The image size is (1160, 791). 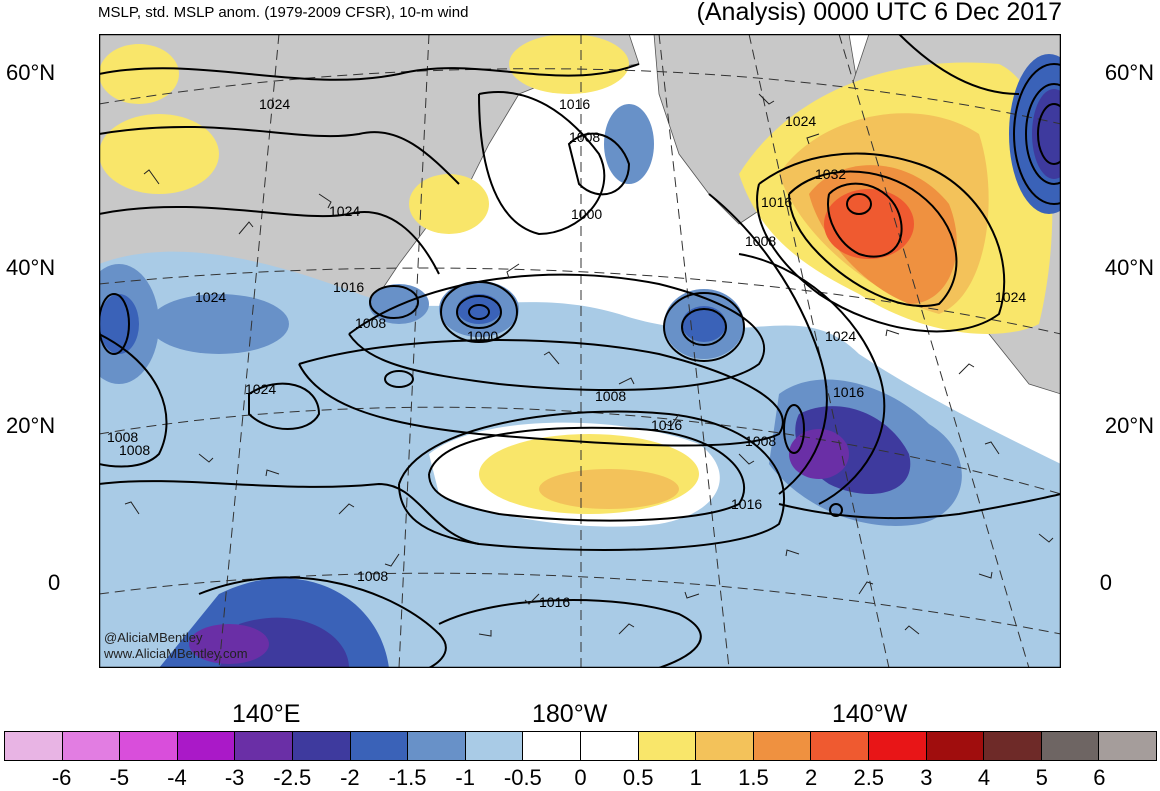 What do you see at coordinates (1129, 72) in the screenshot?
I see `lat-label-60n-right: 60°N` at bounding box center [1129, 72].